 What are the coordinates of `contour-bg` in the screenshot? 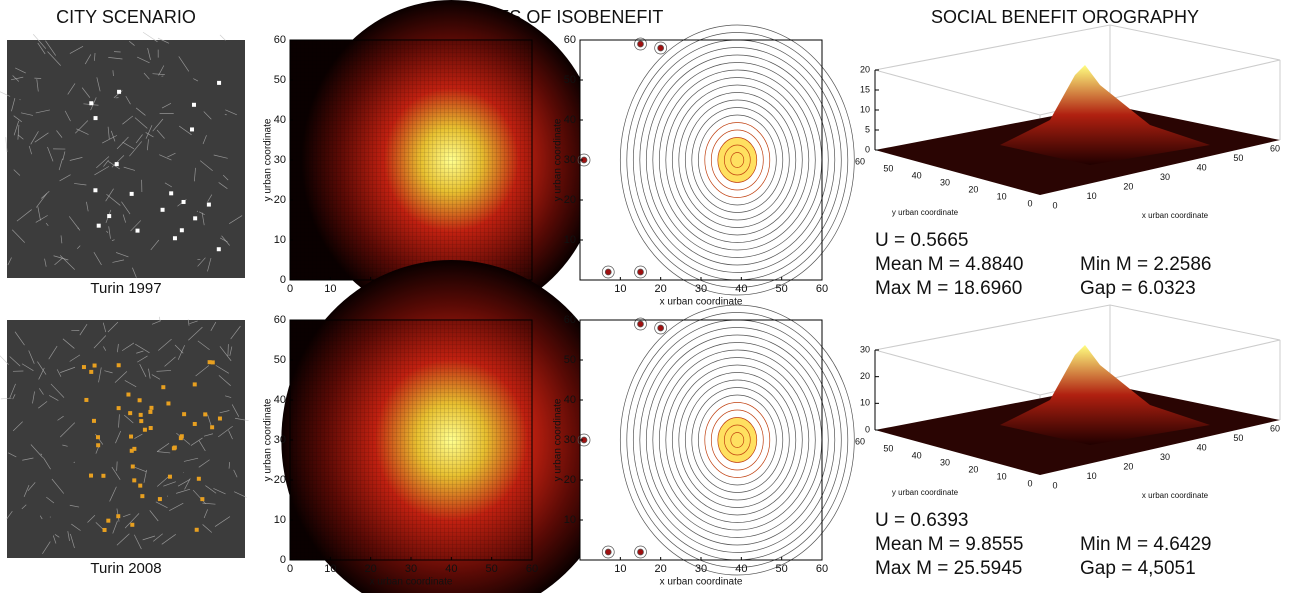 It's located at (701, 160).